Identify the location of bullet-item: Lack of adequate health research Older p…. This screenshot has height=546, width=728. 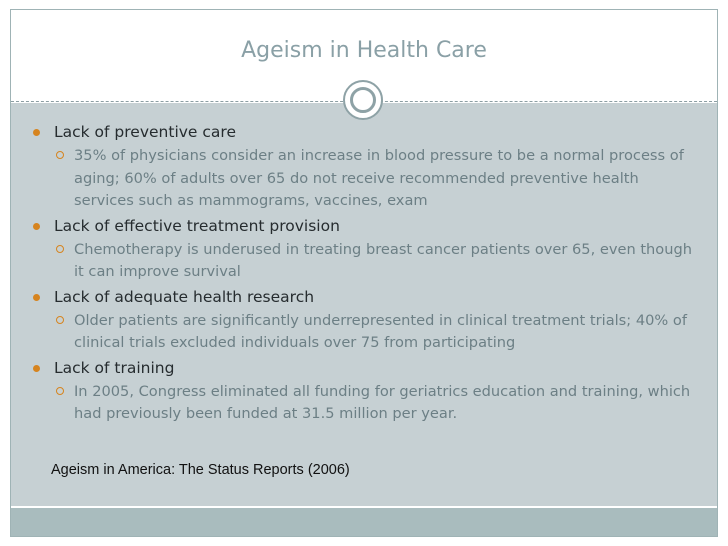
(368, 320).